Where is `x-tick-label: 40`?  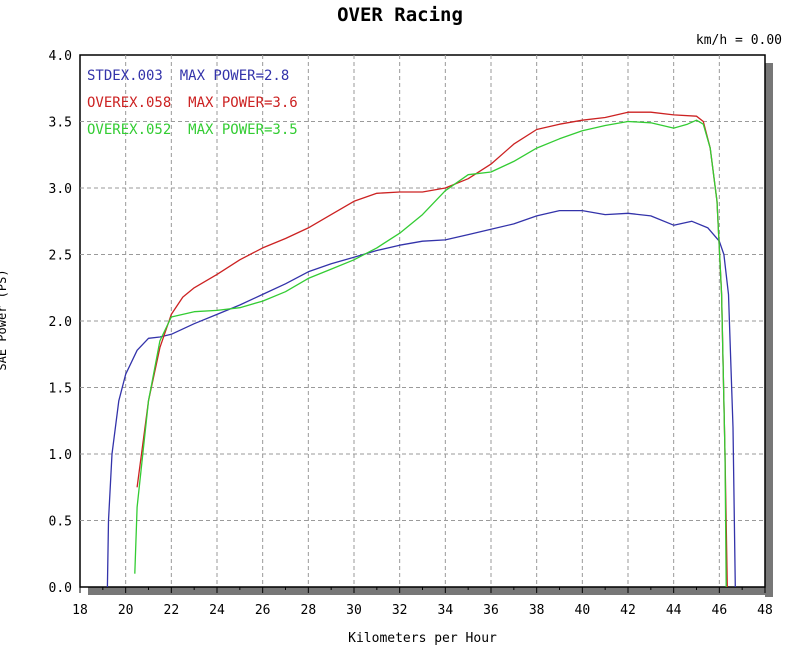
x-tick-label: 40 is located at coordinates (583, 610).